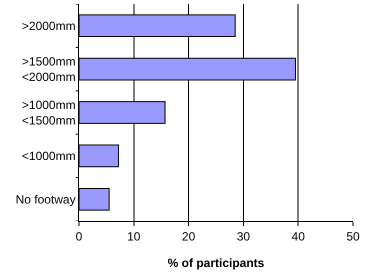  What do you see at coordinates (353, 236) in the screenshot?
I see `x-tick-label: 50` at bounding box center [353, 236].